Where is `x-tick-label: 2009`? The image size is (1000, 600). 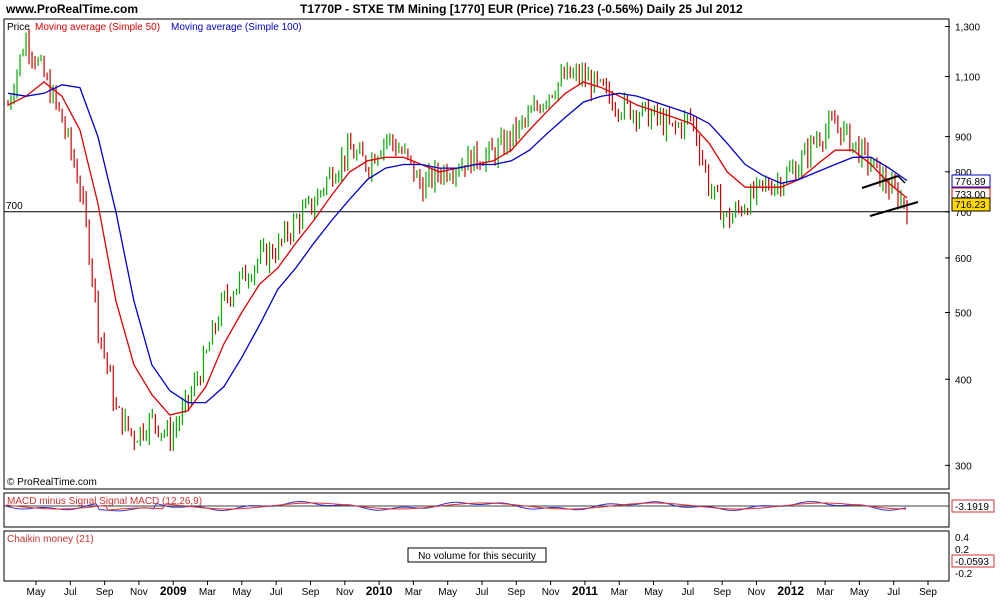
x-tick-label: 2009 is located at coordinates (173, 591).